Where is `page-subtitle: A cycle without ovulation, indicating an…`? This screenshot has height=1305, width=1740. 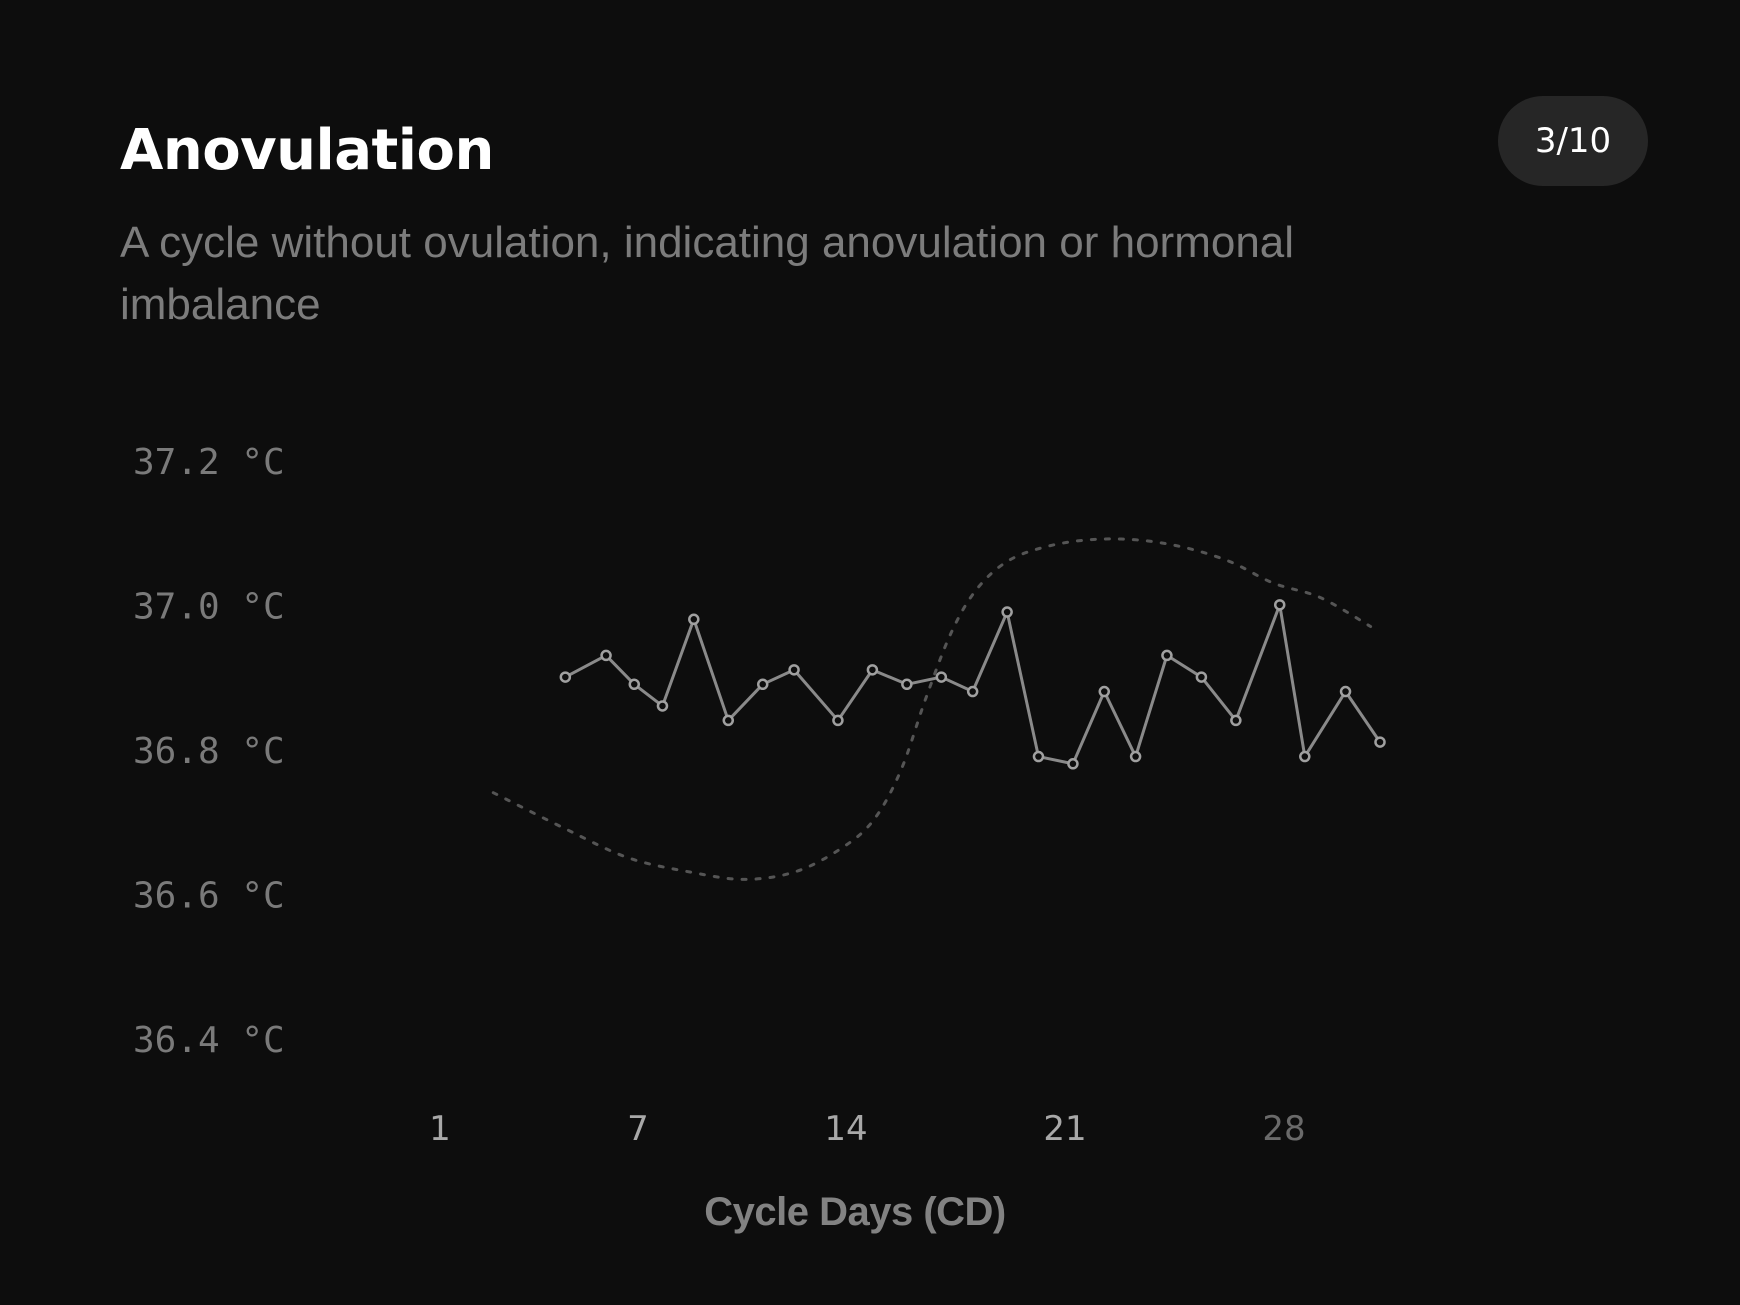 page-subtitle: A cycle without ovulation, indicating an… is located at coordinates (707, 273).